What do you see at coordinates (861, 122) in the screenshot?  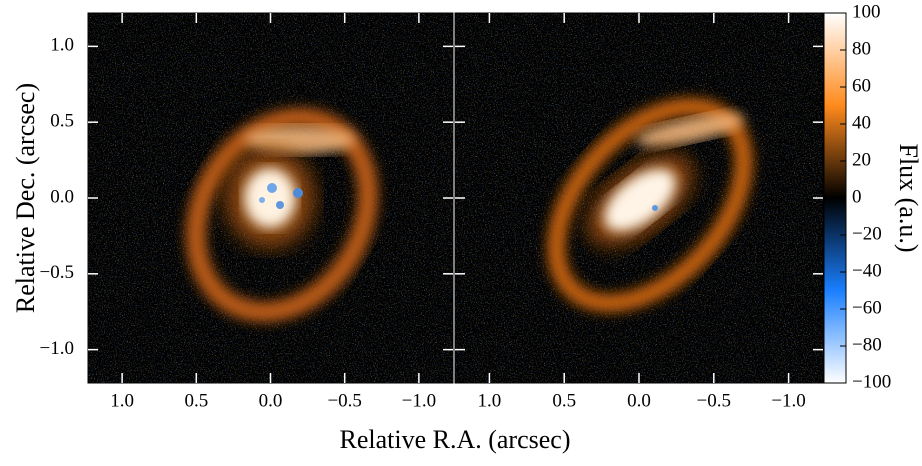 I see `colorbar-tick-label: 40` at bounding box center [861, 122].